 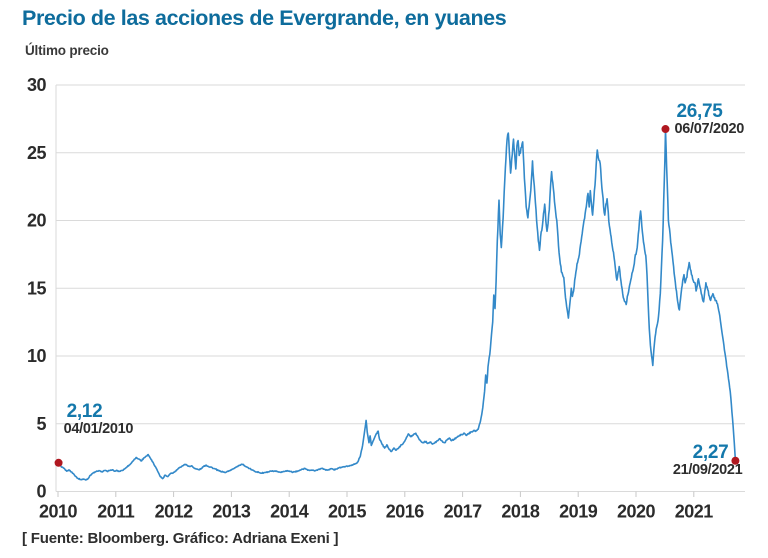 I want to click on annotation-peak-date: 06/07/2020, so click(x=709, y=128).